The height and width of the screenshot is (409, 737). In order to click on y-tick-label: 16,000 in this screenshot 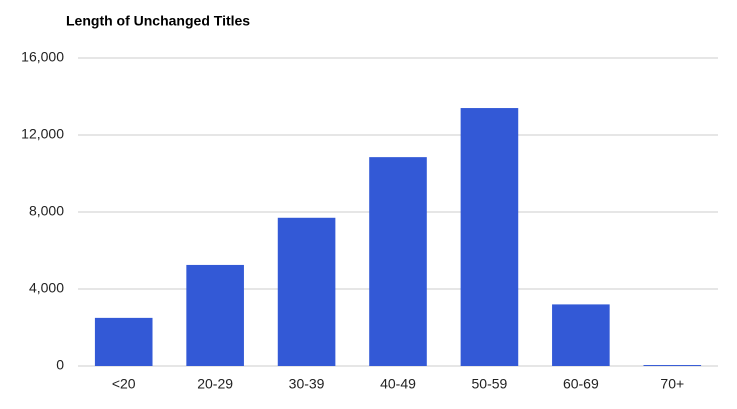, I will do `click(42, 57)`.